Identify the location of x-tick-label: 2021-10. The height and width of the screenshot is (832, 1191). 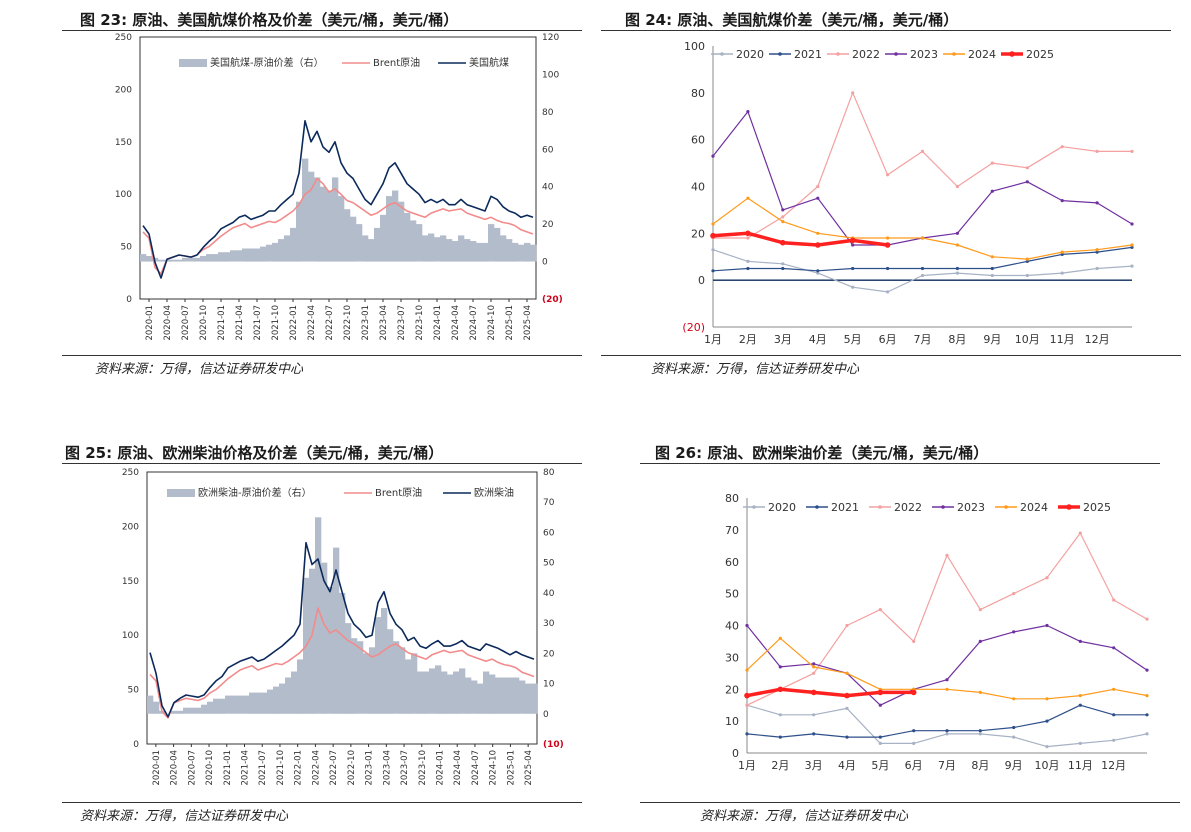
(276, 323).